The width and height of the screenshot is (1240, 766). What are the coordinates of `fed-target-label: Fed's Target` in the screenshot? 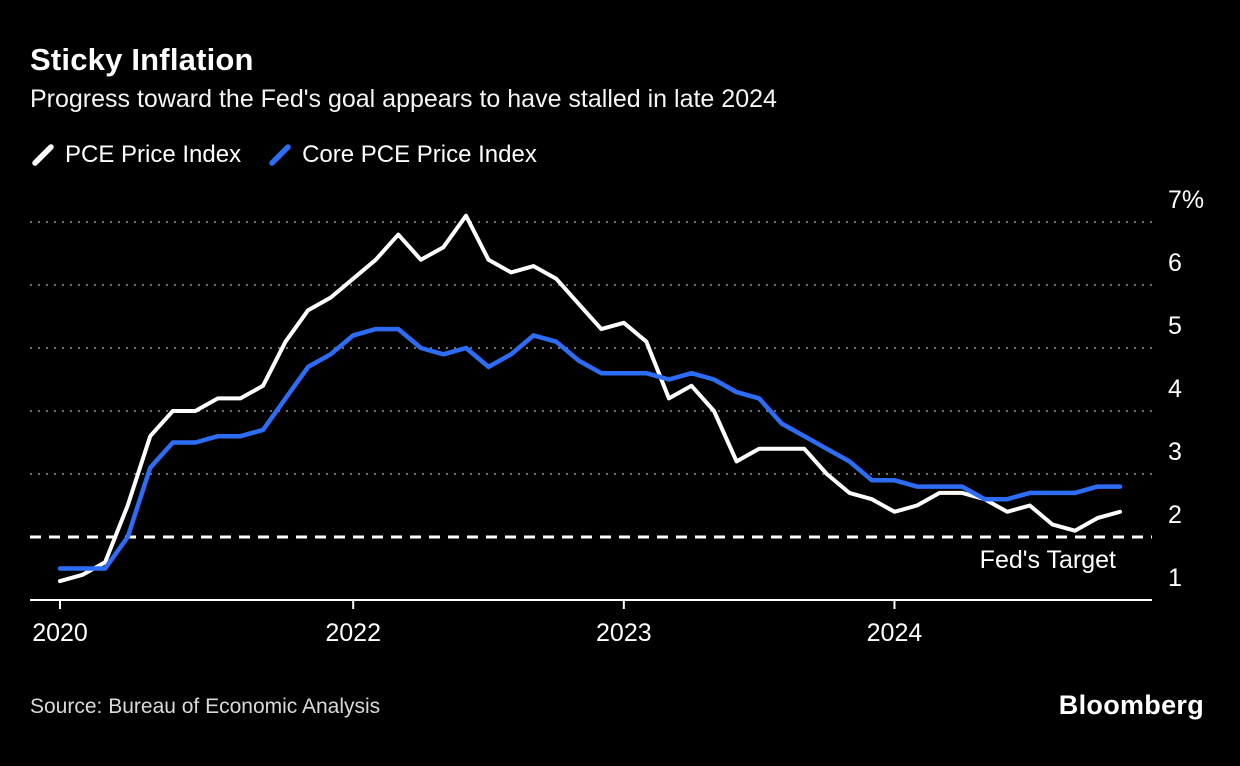 It's located at (1048, 560).